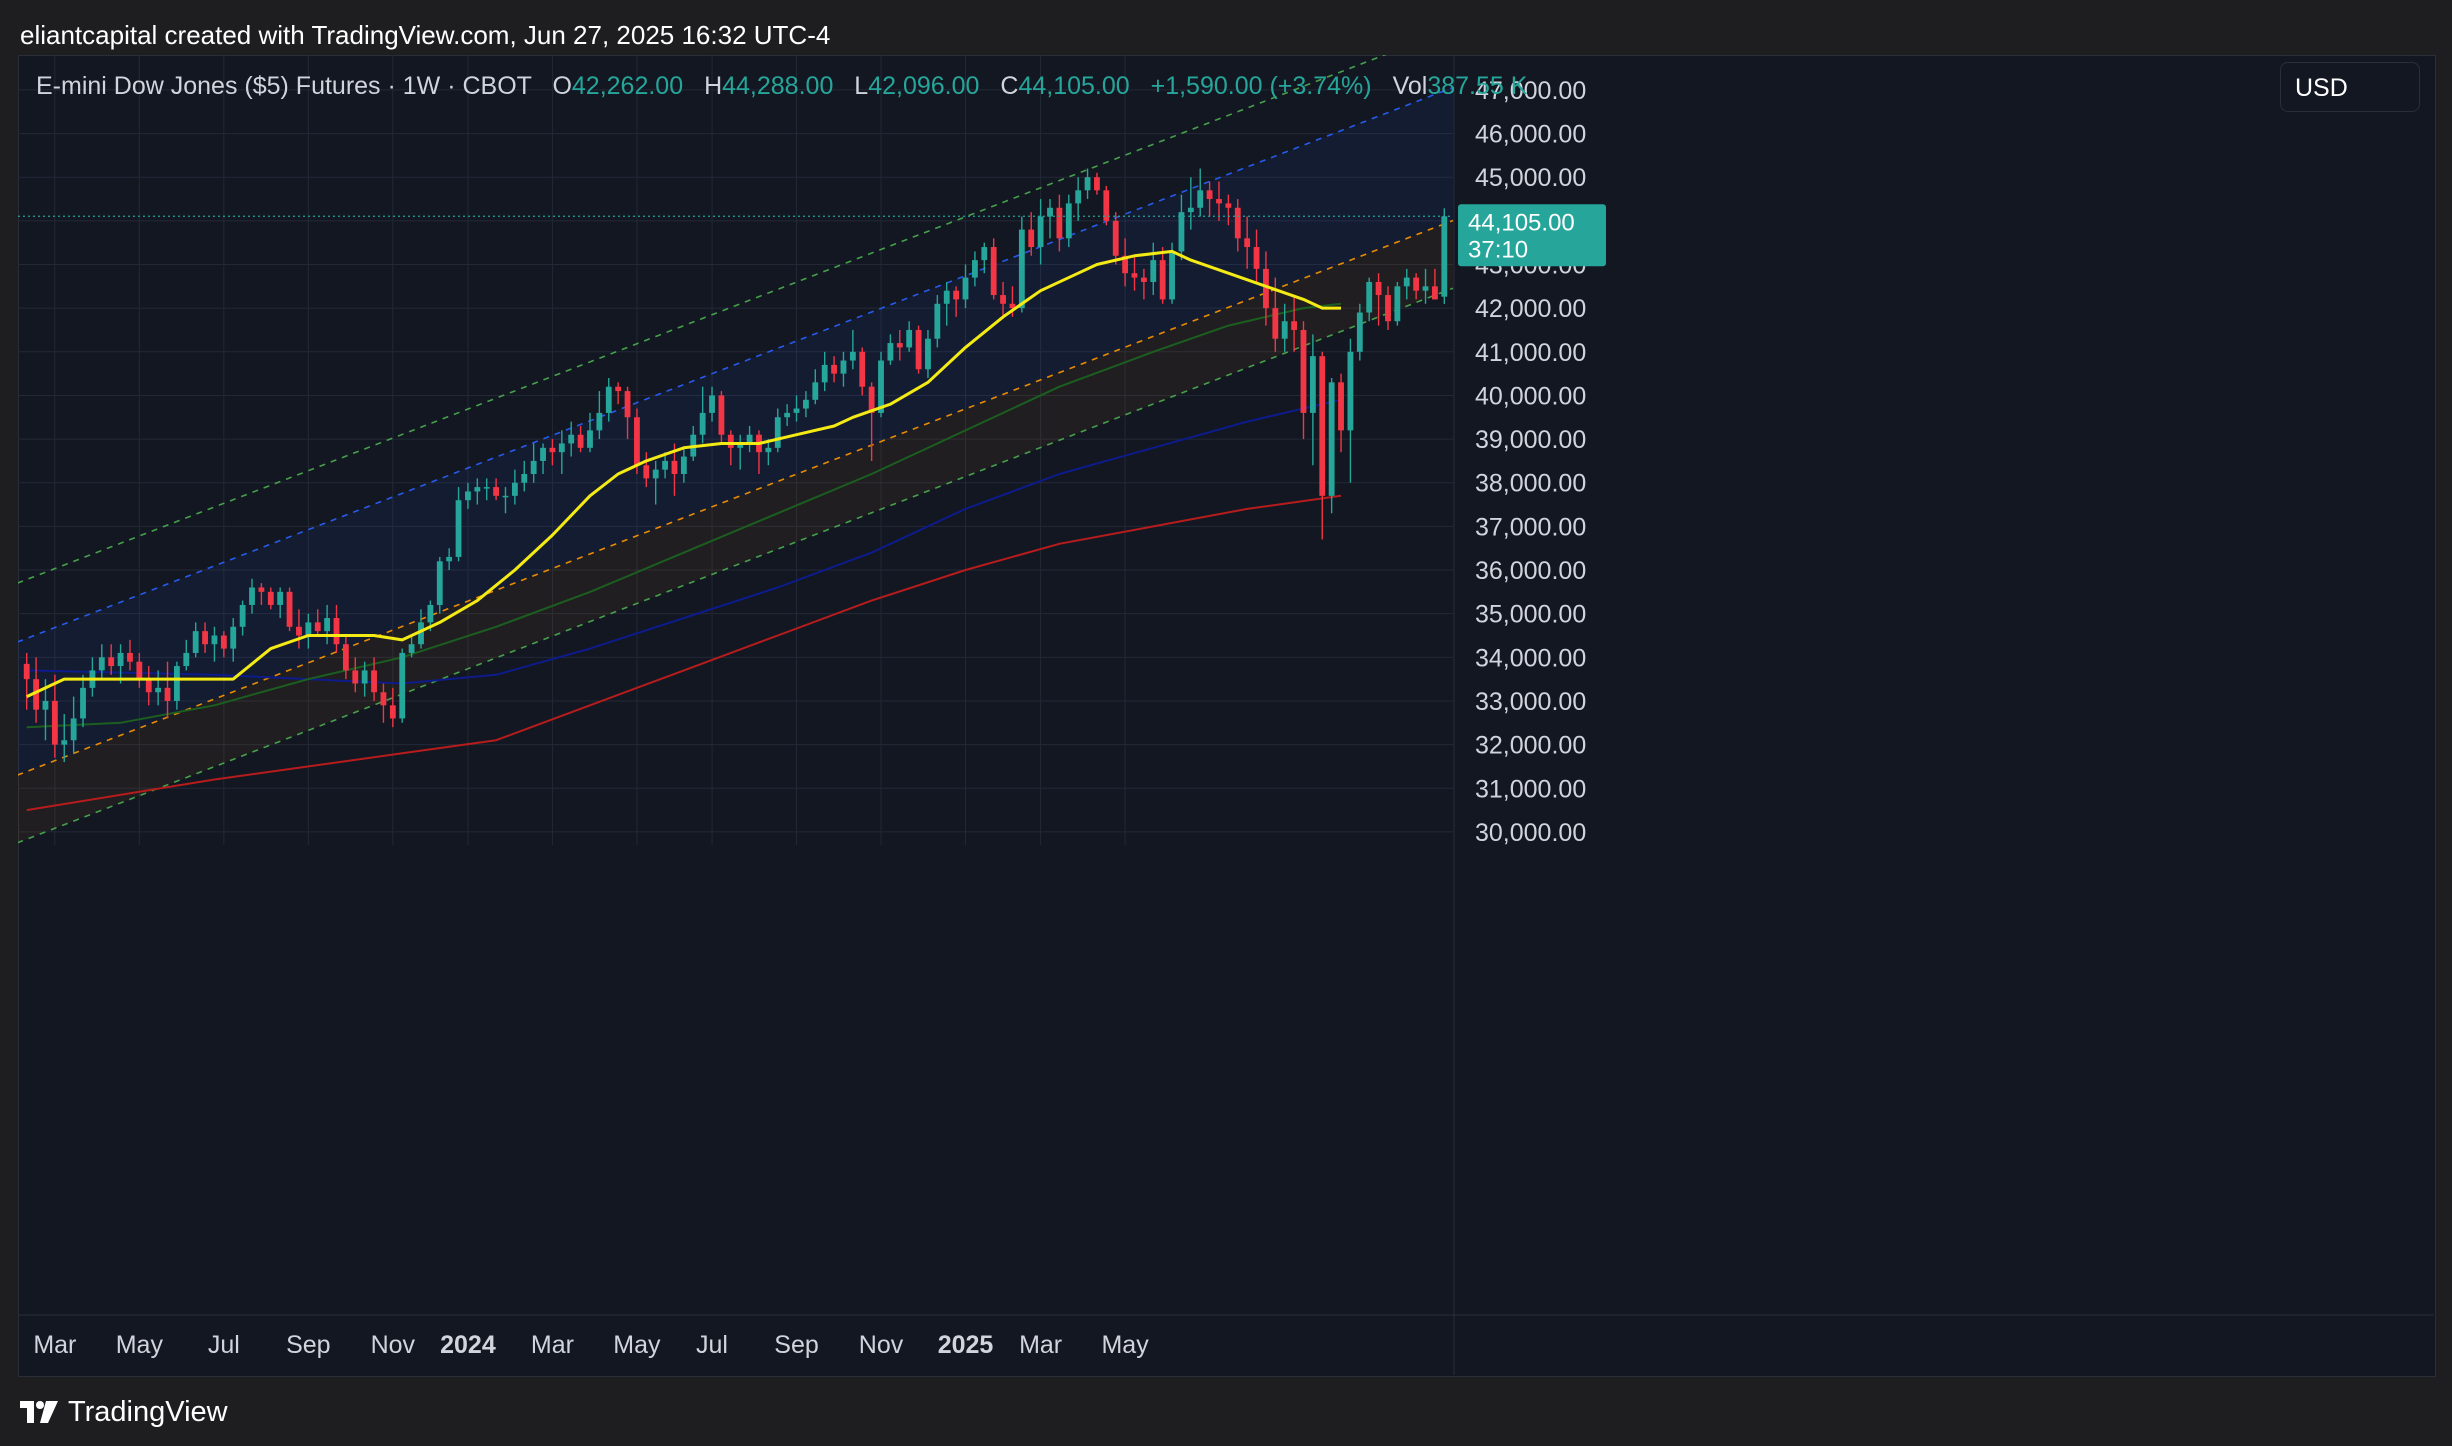 Image resolution: width=2452 pixels, height=1446 pixels. I want to click on y-tick-label: 31,000.00, so click(1530, 789).